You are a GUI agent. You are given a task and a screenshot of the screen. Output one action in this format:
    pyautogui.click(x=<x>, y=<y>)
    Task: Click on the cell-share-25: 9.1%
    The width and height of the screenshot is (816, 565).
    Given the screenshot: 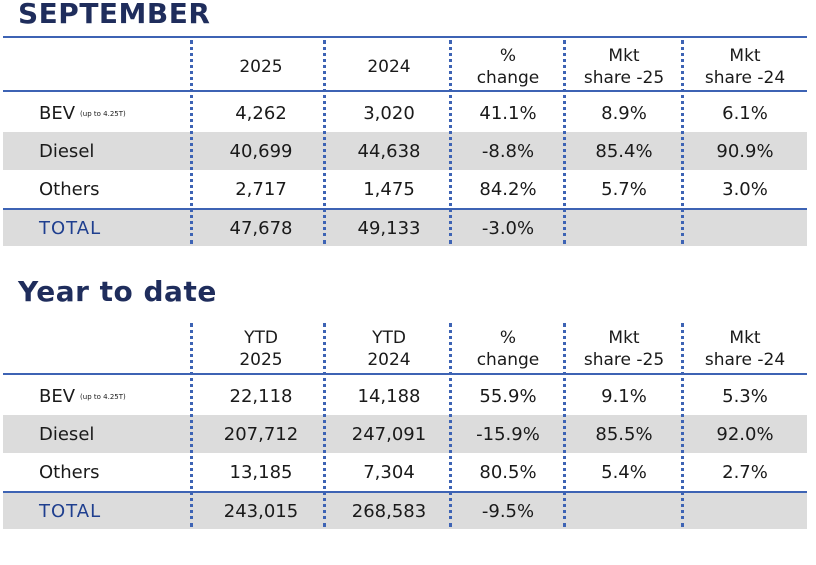 What is the action you would take?
    pyautogui.click(x=624, y=396)
    